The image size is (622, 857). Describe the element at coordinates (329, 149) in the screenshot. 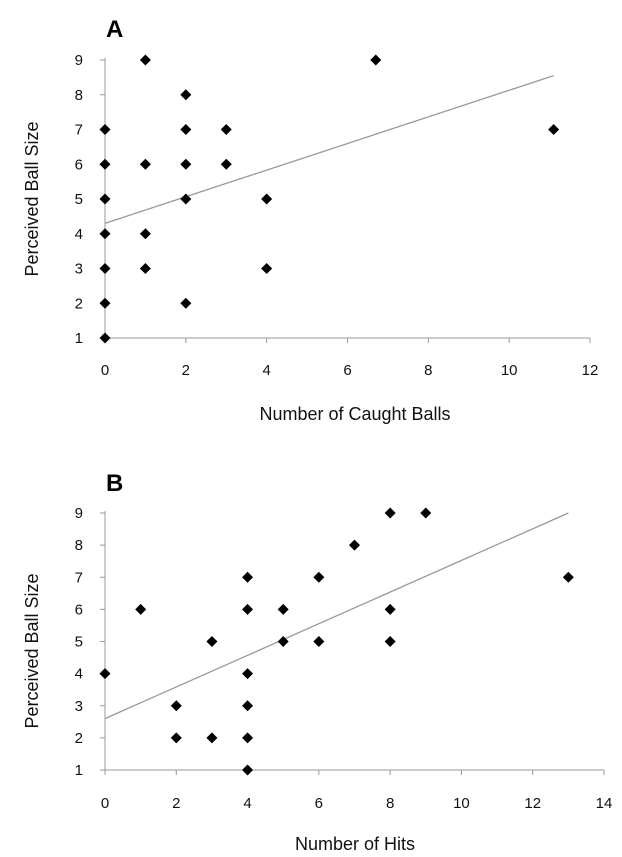

I see `trendline` at that location.